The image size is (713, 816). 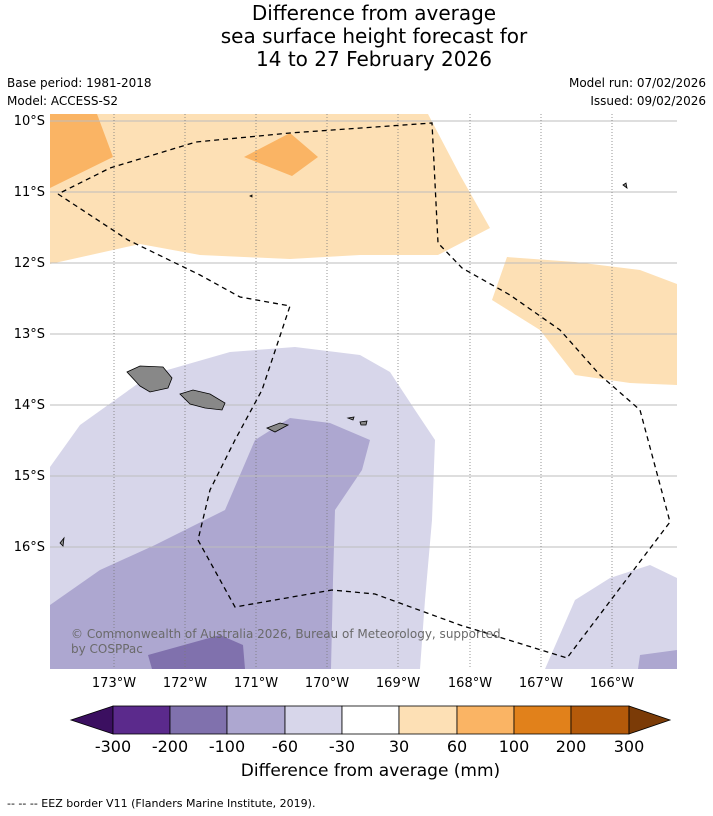 What do you see at coordinates (114, 683) in the screenshot?
I see `lon-label-173w: 173°W` at bounding box center [114, 683].